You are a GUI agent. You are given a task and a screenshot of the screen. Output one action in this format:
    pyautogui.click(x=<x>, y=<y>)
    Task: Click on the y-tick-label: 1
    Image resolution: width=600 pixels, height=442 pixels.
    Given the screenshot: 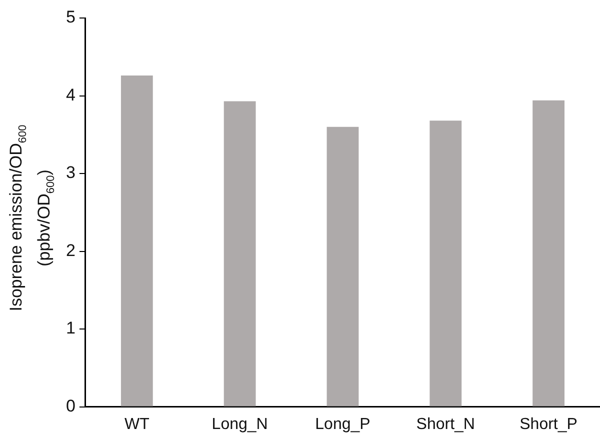 What is the action you would take?
    pyautogui.click(x=71, y=328)
    